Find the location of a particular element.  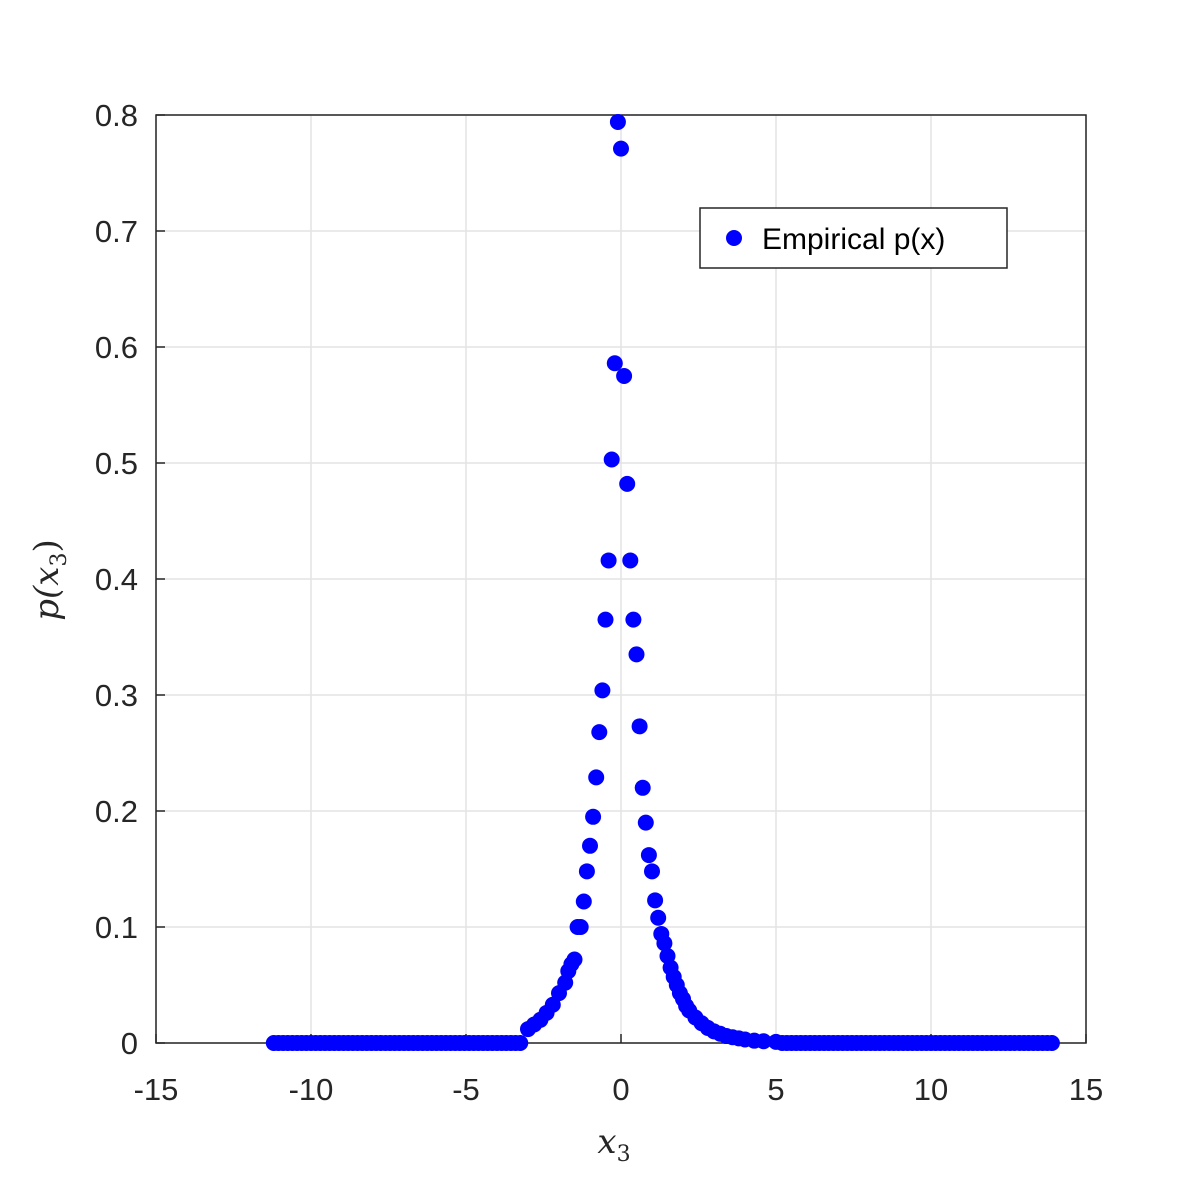

legend: Empirical p(x) is located at coordinates (853, 238).